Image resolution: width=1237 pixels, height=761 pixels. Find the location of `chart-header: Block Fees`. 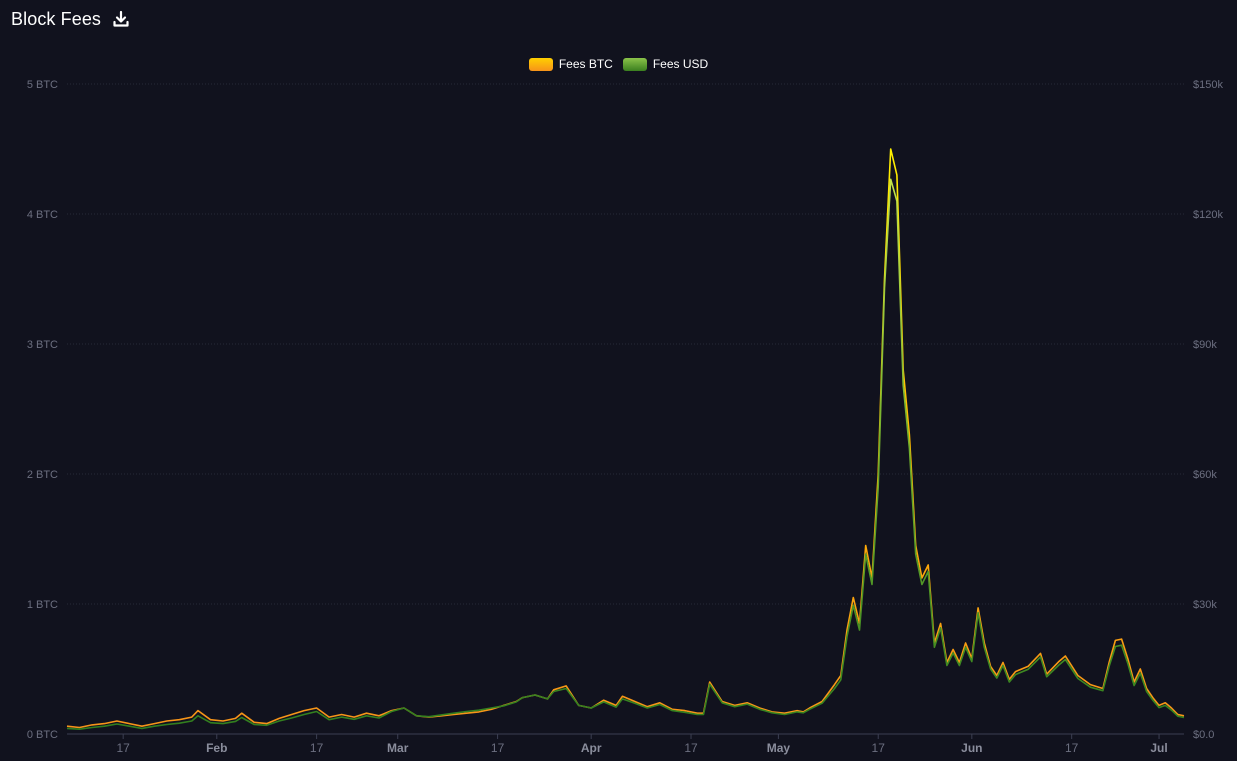

chart-header: Block Fees is located at coordinates (71, 19).